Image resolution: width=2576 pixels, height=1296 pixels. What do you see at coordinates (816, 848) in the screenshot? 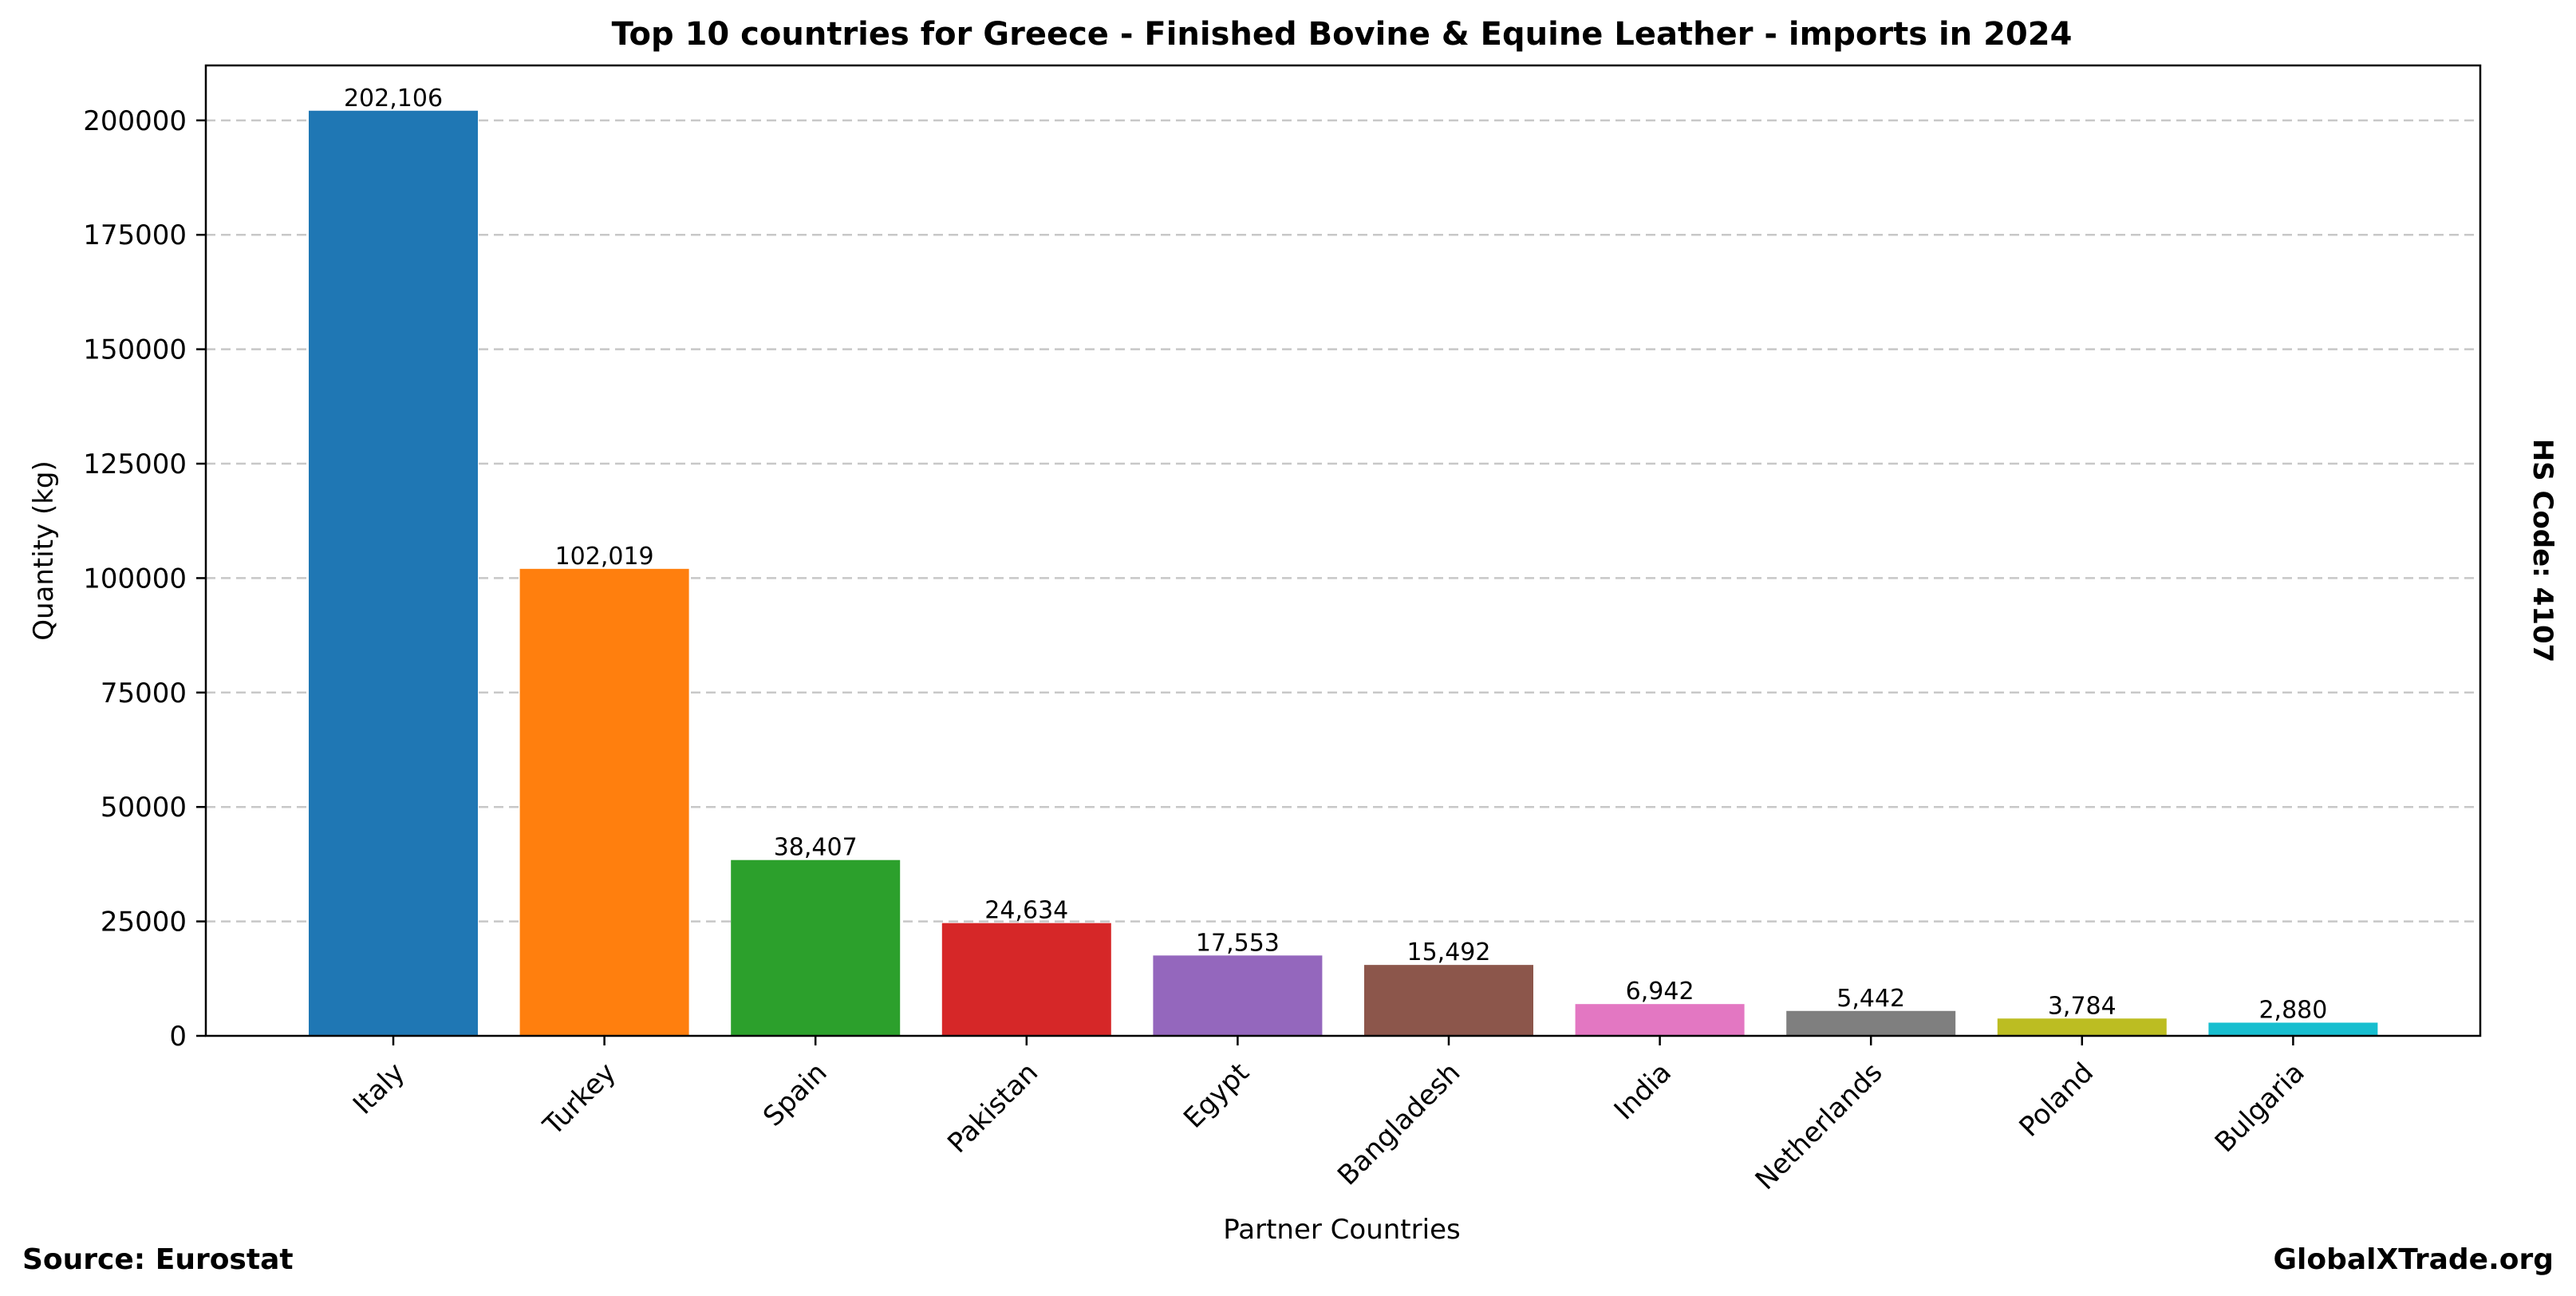
I see `bar-value-label-spain: 38,407` at bounding box center [816, 848].